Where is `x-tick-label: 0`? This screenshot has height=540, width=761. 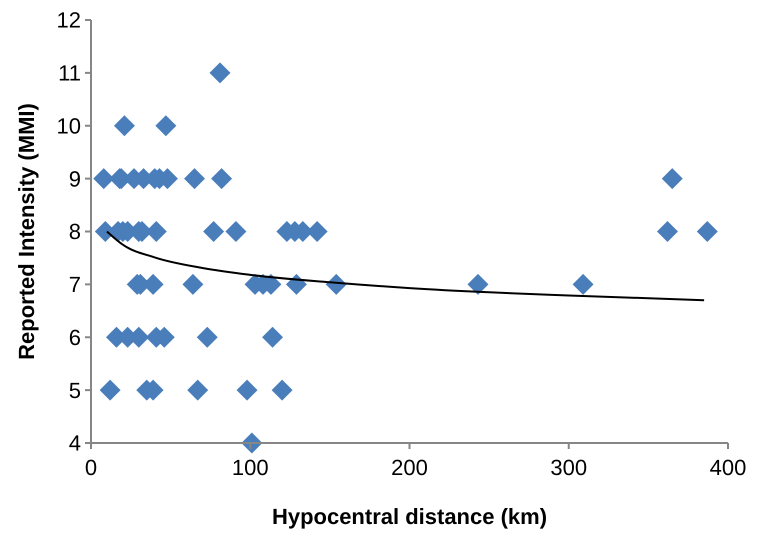 x-tick-label: 0 is located at coordinates (91, 467).